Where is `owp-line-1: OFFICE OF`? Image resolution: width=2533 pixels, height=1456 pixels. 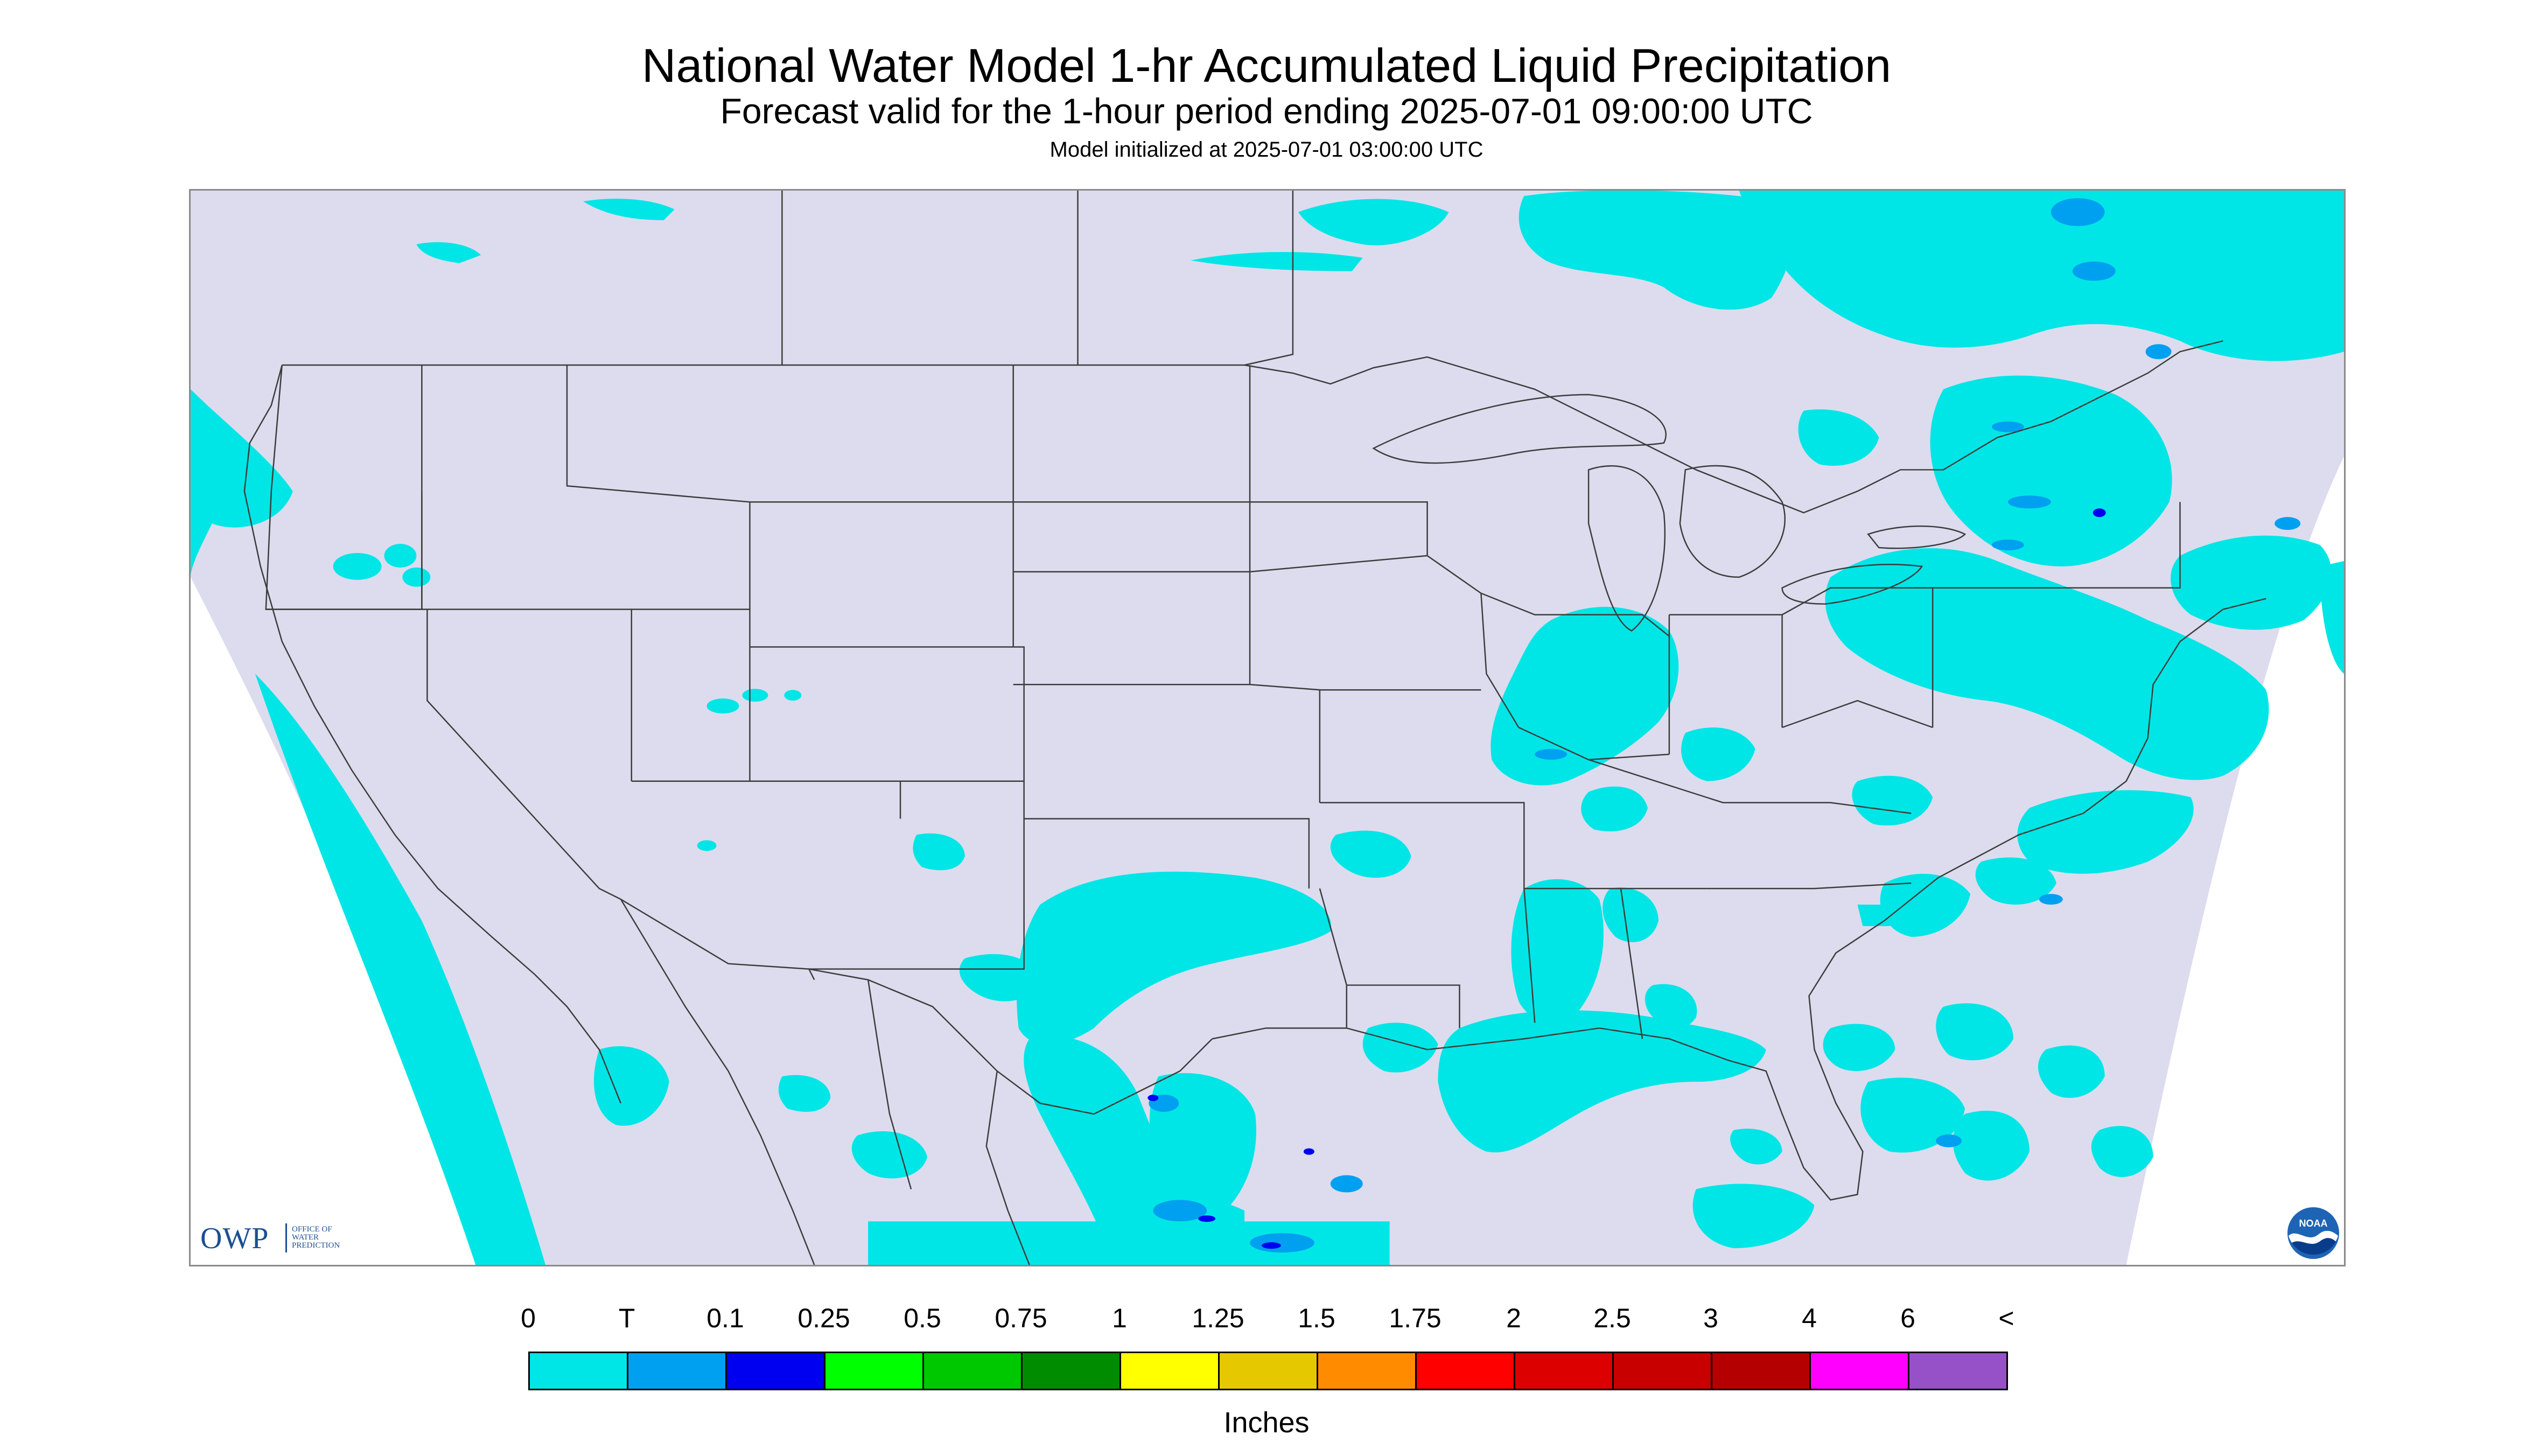 owp-line-1: OFFICE OF is located at coordinates (312, 1229).